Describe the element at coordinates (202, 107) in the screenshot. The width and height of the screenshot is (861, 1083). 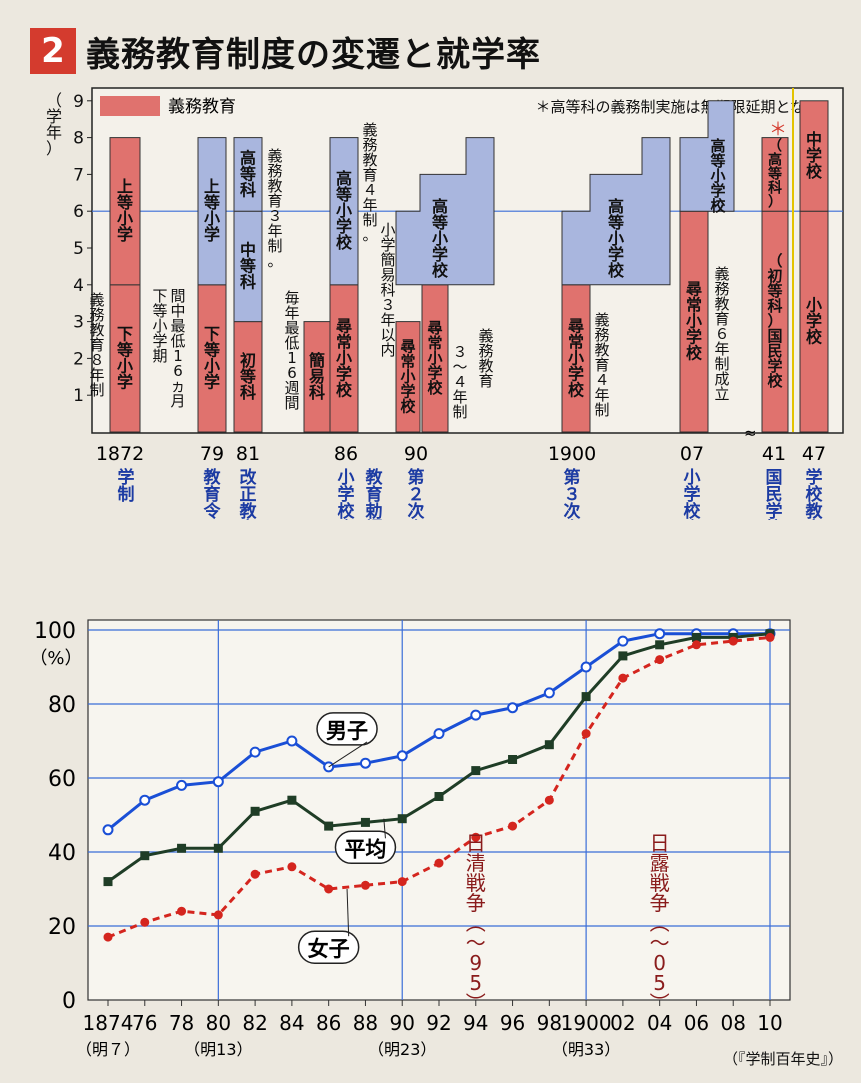
I see `legend-label: 義務教育` at that location.